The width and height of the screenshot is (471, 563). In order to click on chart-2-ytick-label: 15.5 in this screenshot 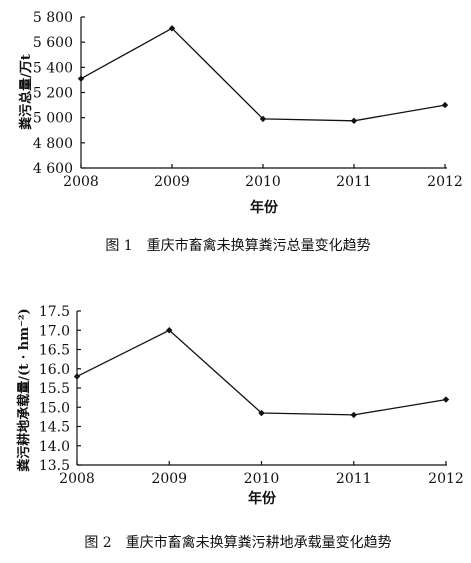, I will do `click(54, 389)`.